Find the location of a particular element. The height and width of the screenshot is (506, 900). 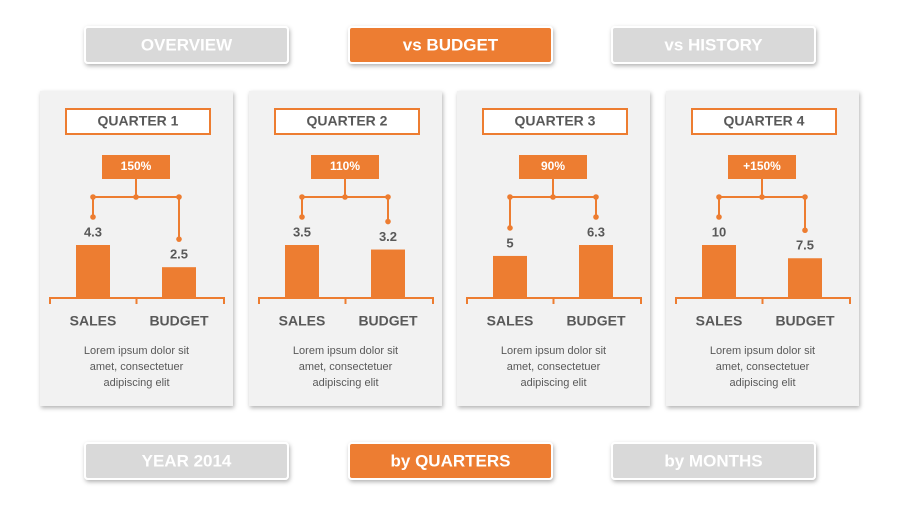

panel-title: QUARTER 2 is located at coordinates (347, 121).